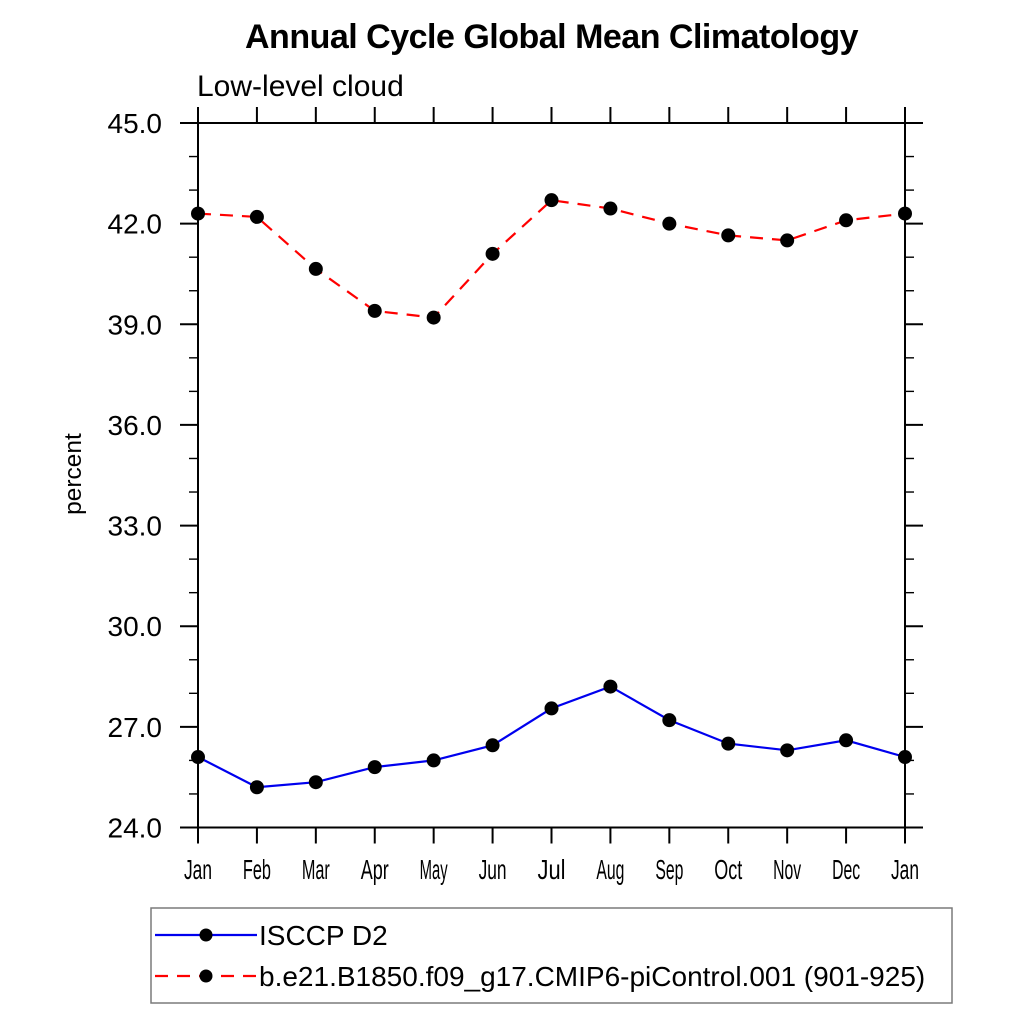 The height and width of the screenshot is (1024, 1024). I want to click on data-point-0-Jul, so click(551, 708).